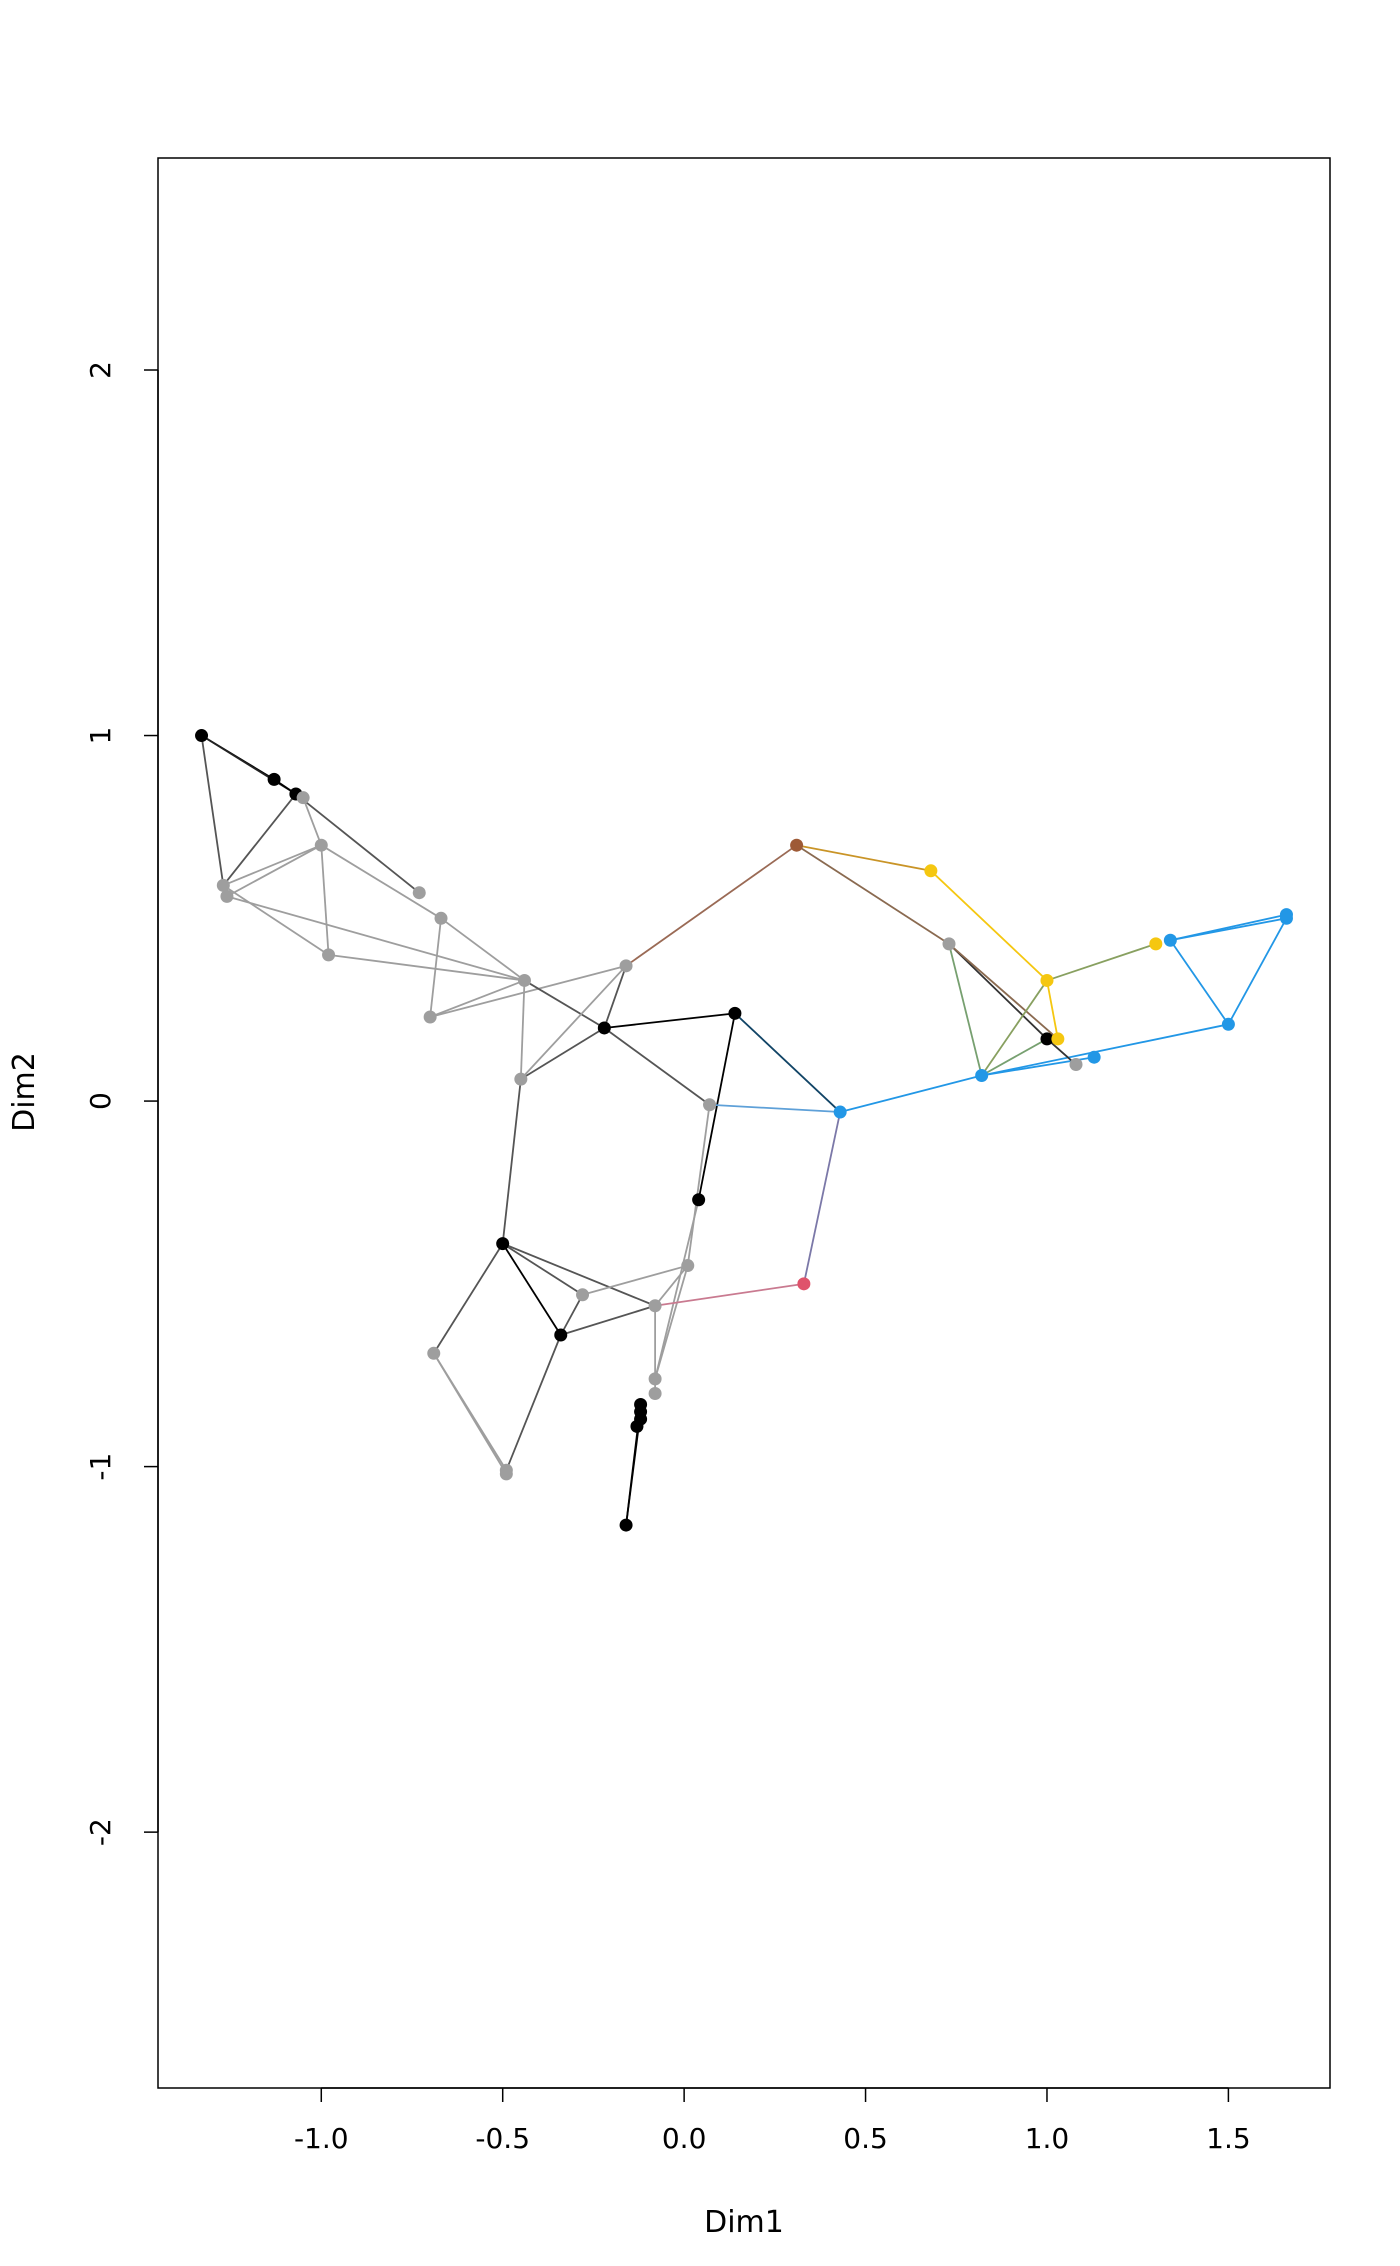 This screenshot has height=2266, width=1400. What do you see at coordinates (100, 1467) in the screenshot?
I see `y-tick-label-1: -1` at bounding box center [100, 1467].